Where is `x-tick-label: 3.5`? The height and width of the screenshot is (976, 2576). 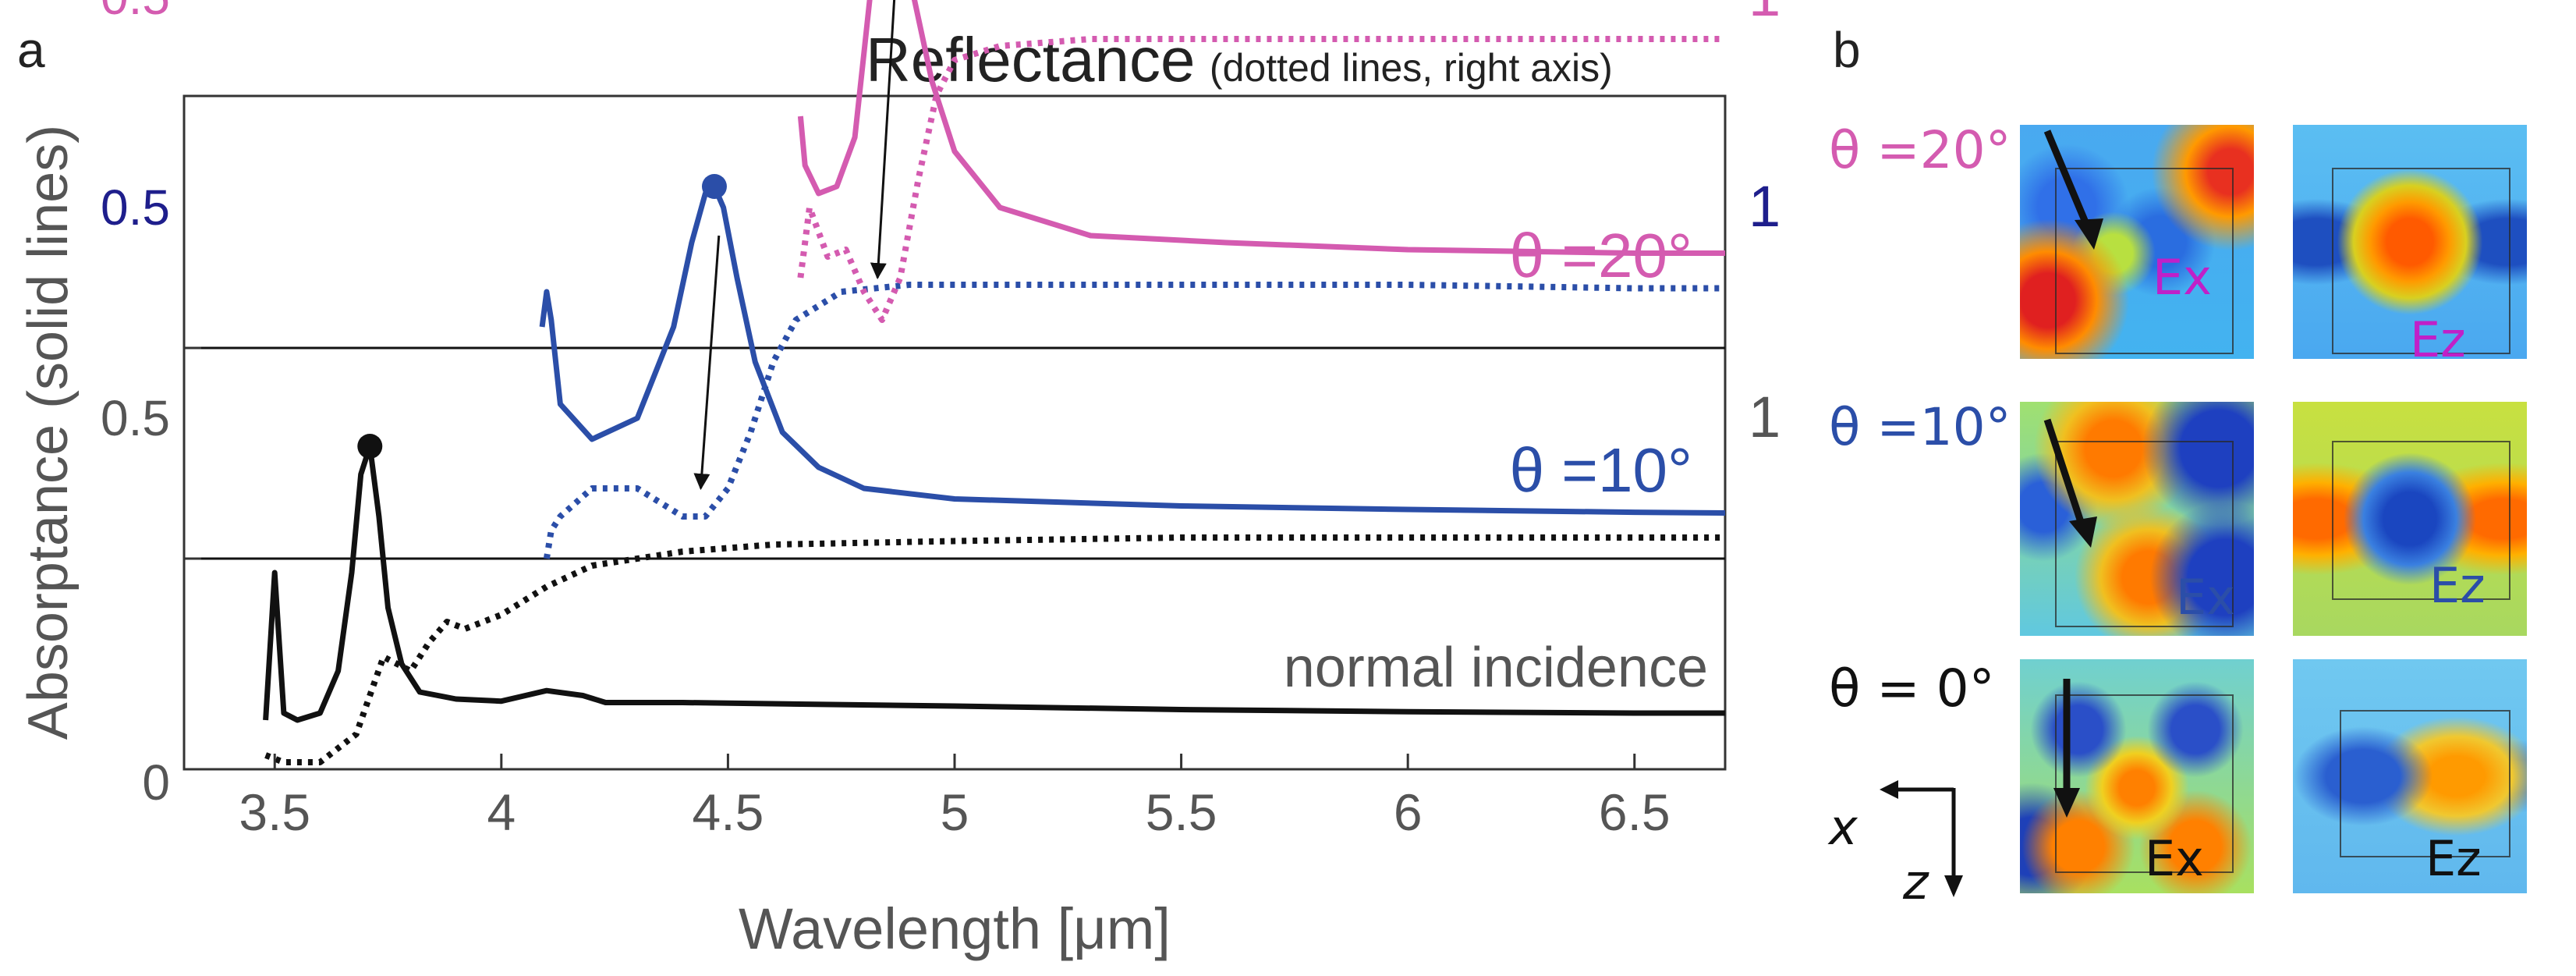 x-tick-label: 3.5 is located at coordinates (274, 812).